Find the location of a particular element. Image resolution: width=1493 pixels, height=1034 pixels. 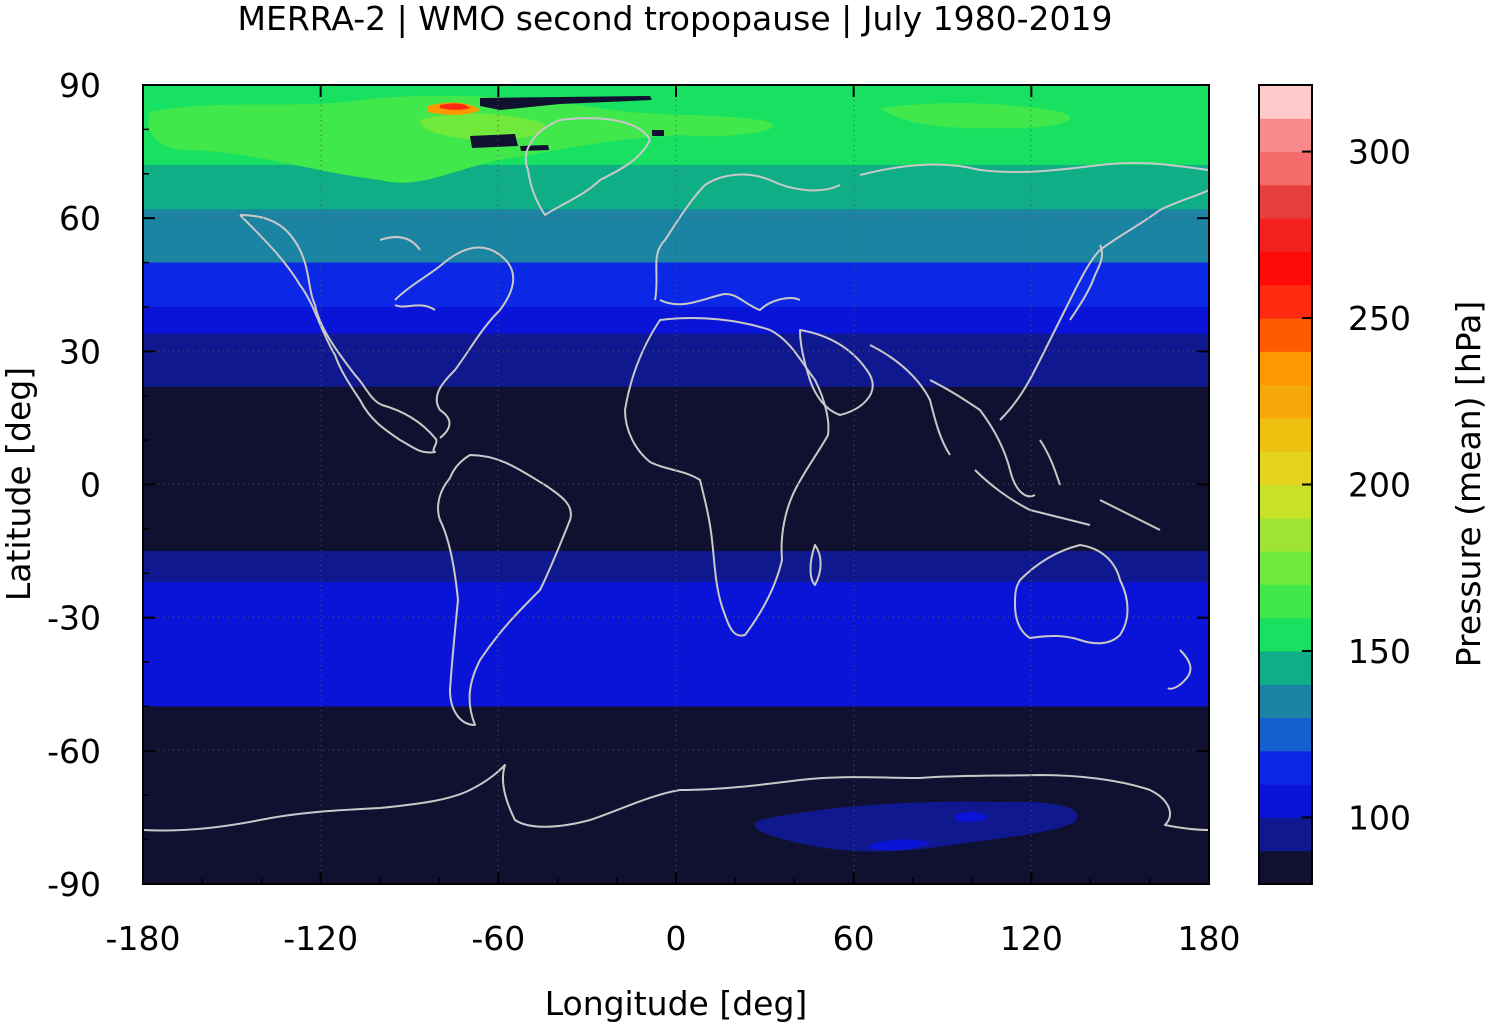

y-tick-label: -90 is located at coordinates (74, 884).